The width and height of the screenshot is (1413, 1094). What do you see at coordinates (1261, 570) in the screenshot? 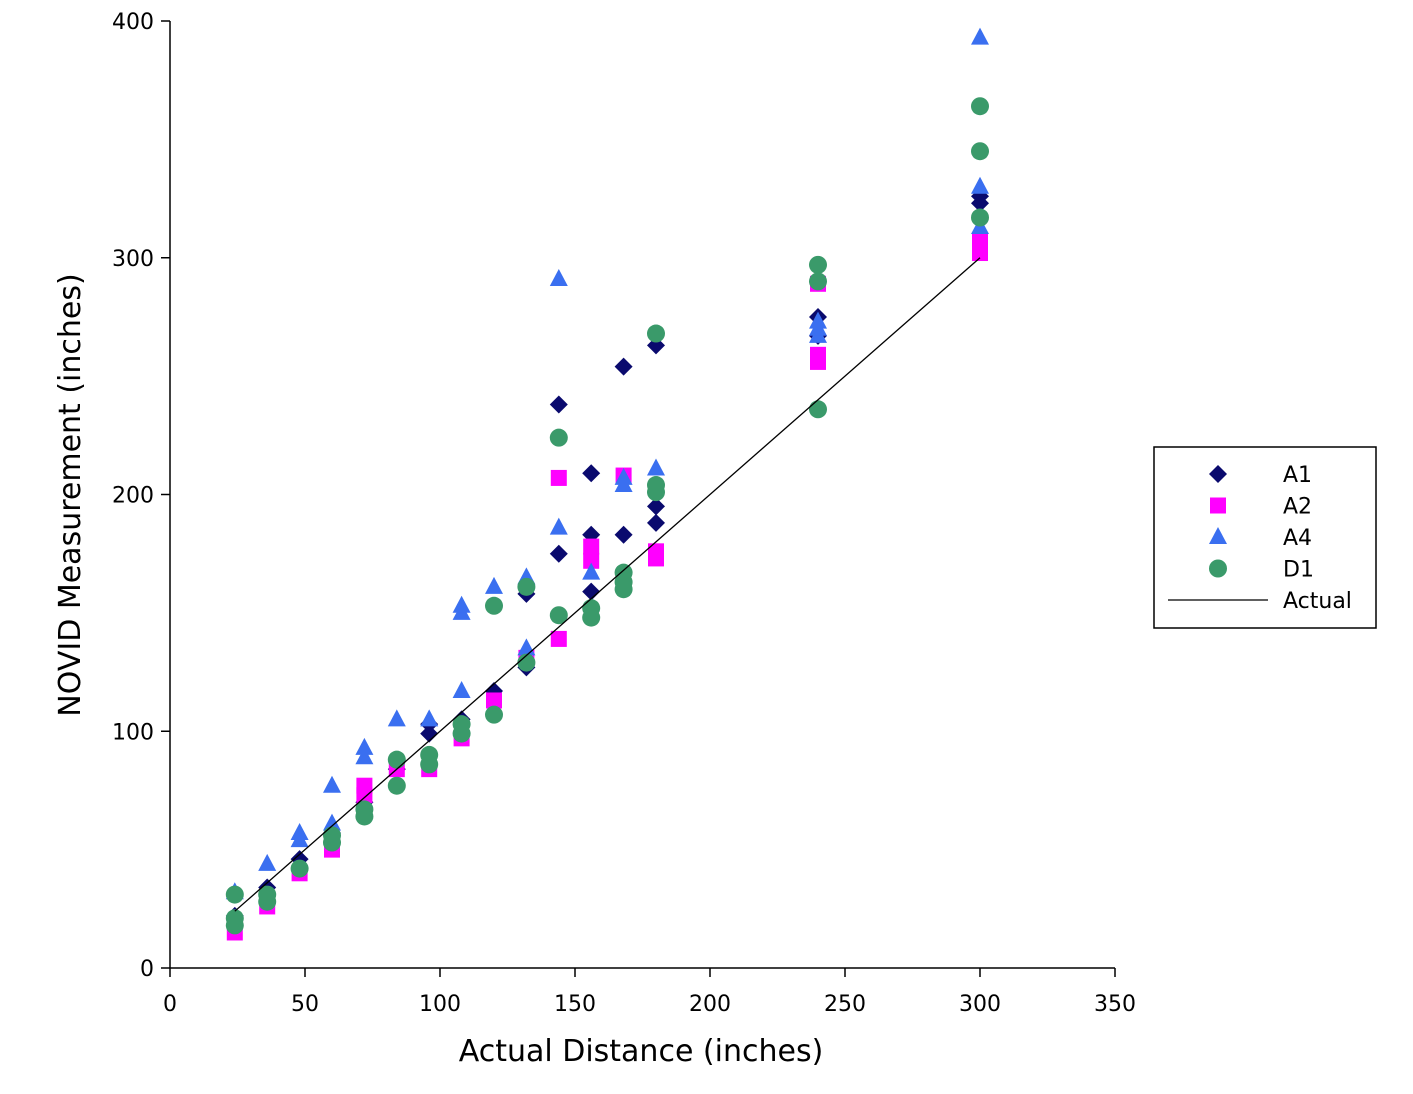
I see `legend-item-d1: D1` at bounding box center [1261, 570].